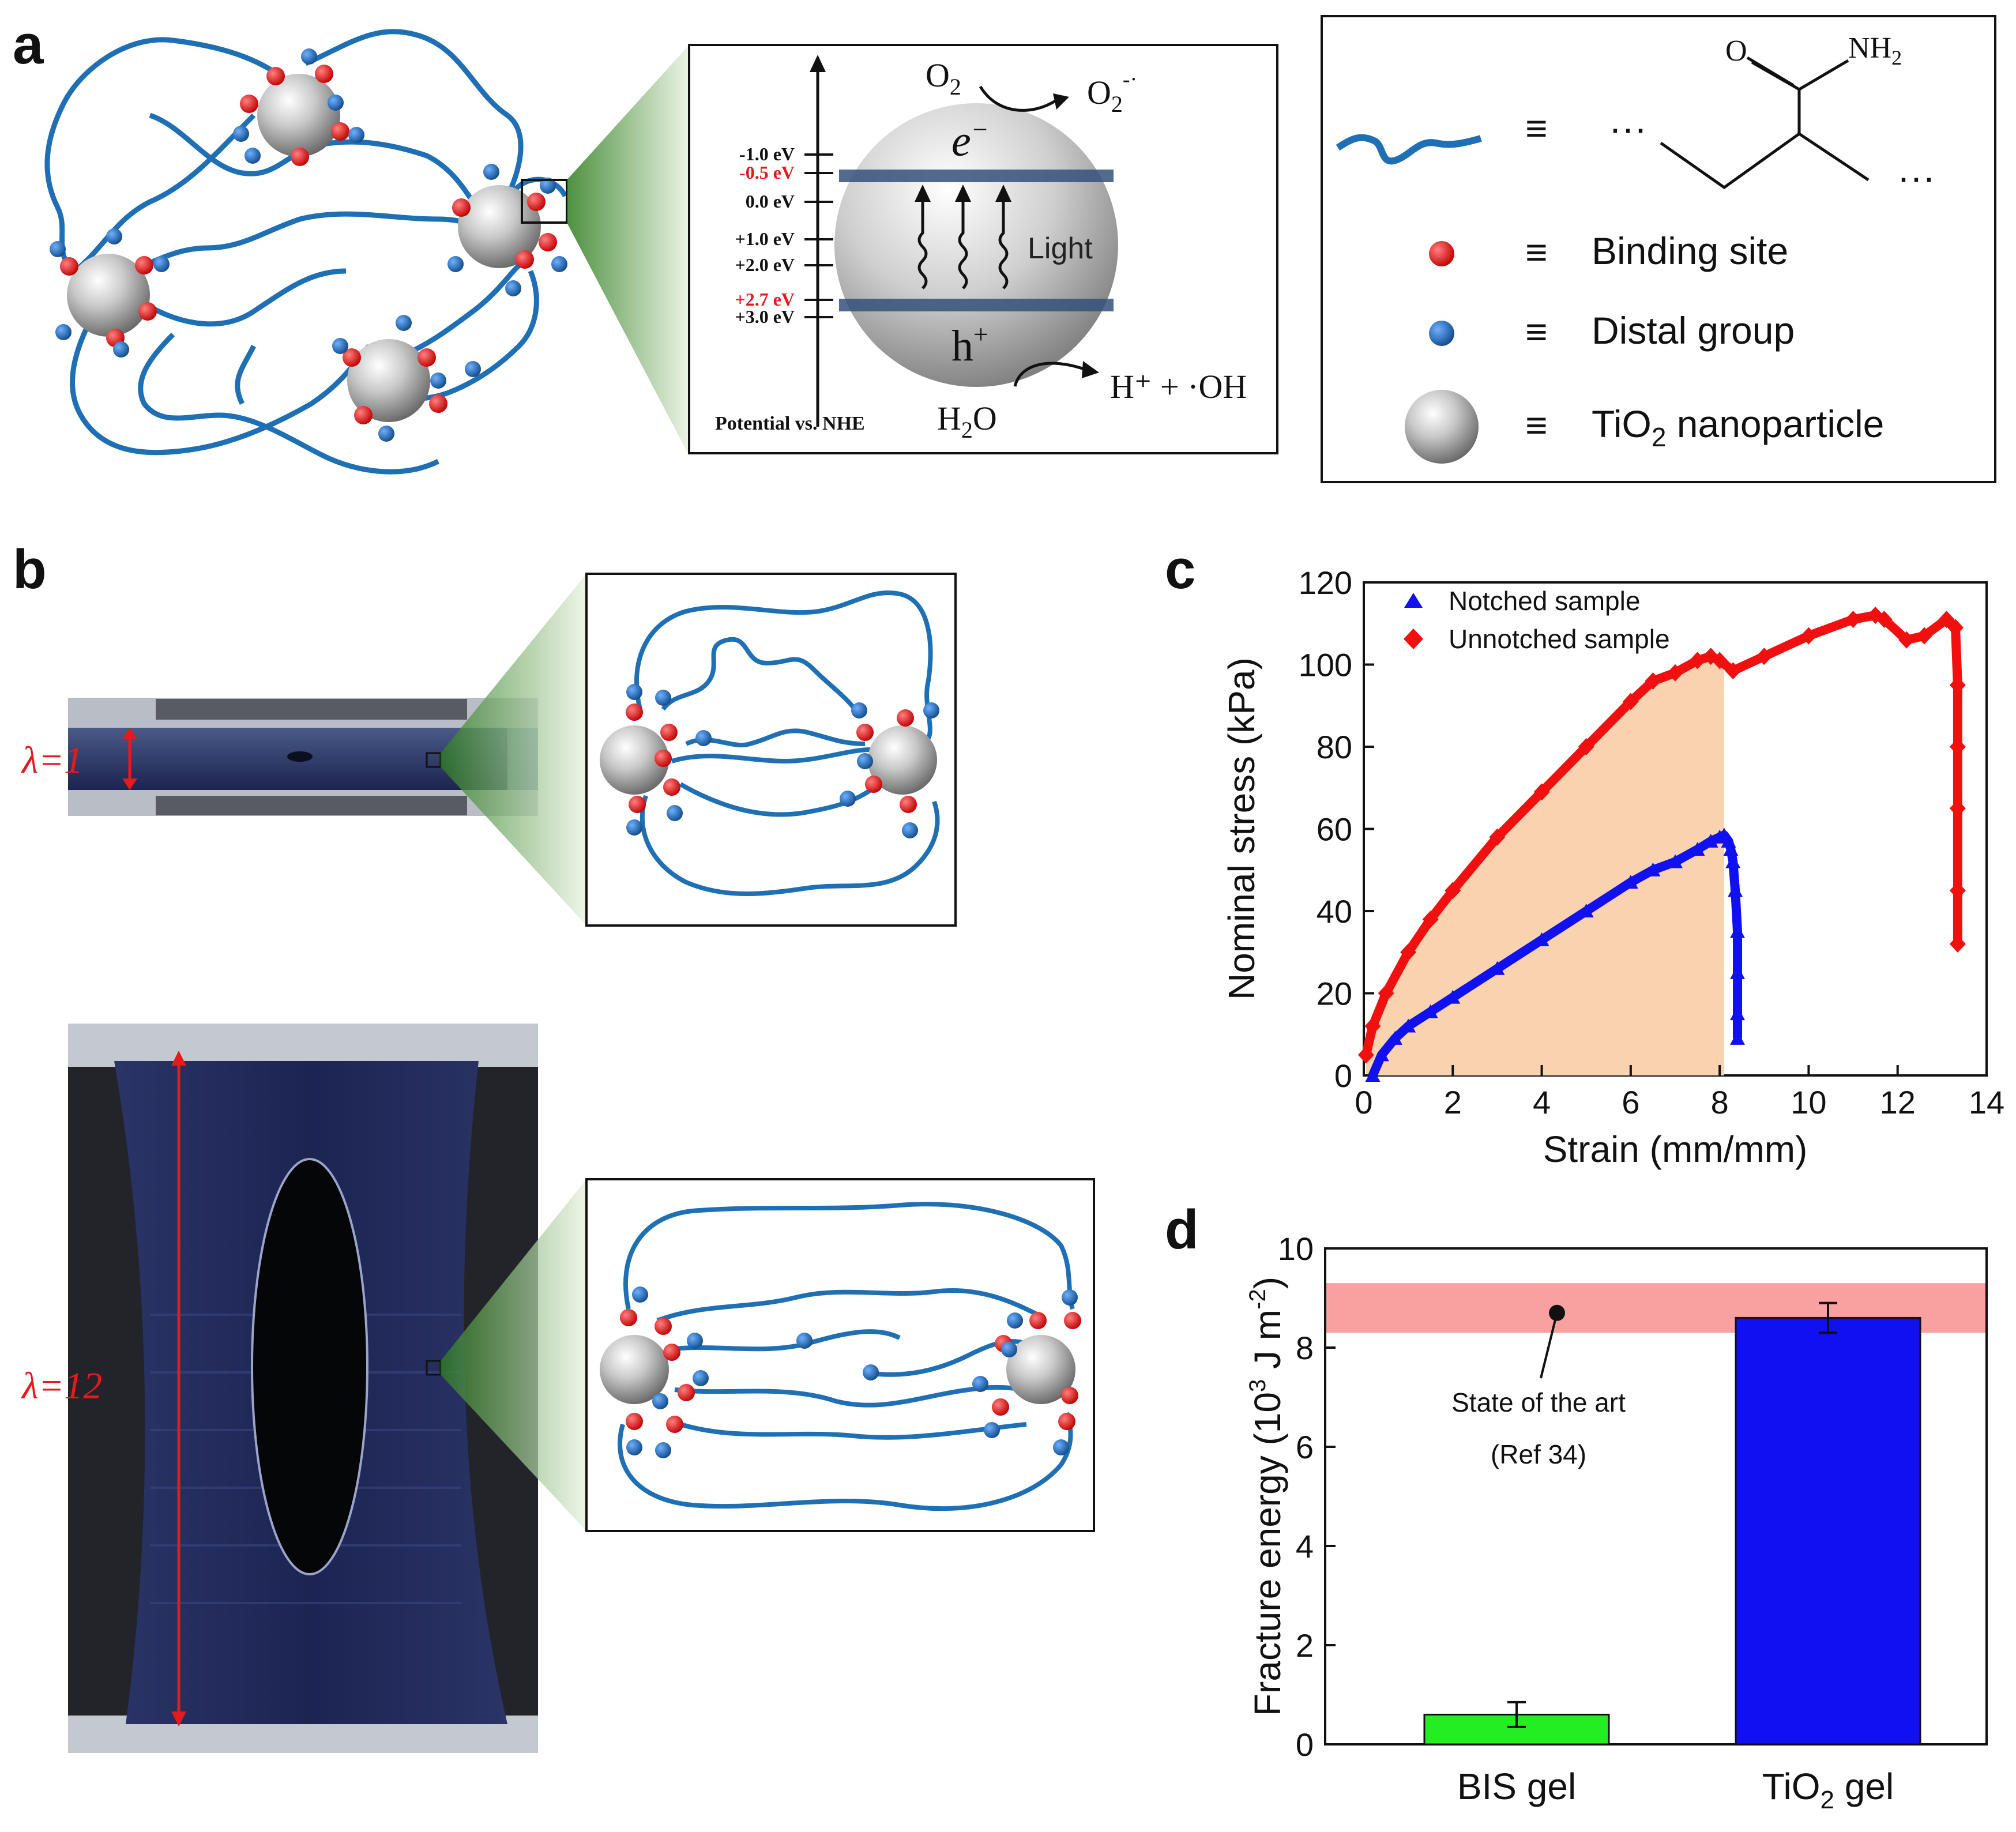 Image resolution: width=2016 pixels, height=1832 pixels. Describe the element at coordinates (1828, 1531) in the screenshot. I see `bar-tio2` at that location.